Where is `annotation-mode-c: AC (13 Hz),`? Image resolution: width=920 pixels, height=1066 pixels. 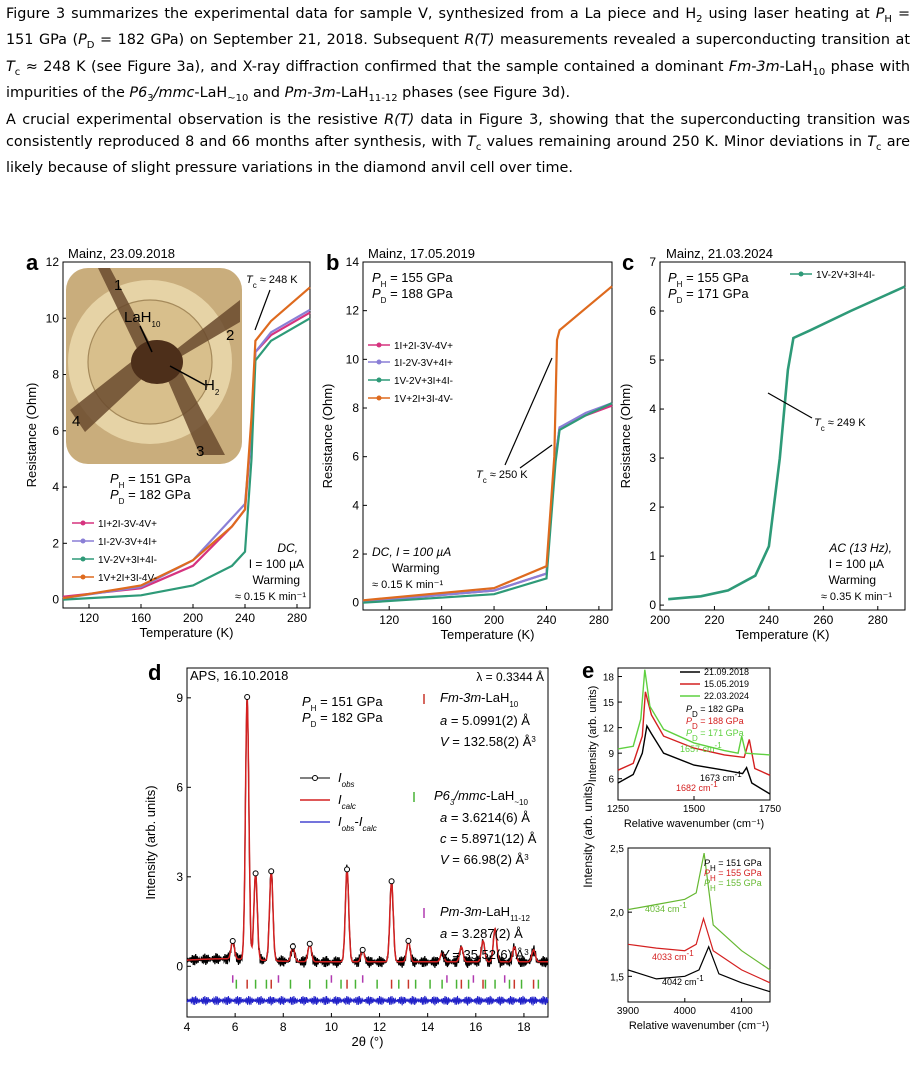
annotation-mode-c: AC (13 Hz), is located at coordinates (860, 548).